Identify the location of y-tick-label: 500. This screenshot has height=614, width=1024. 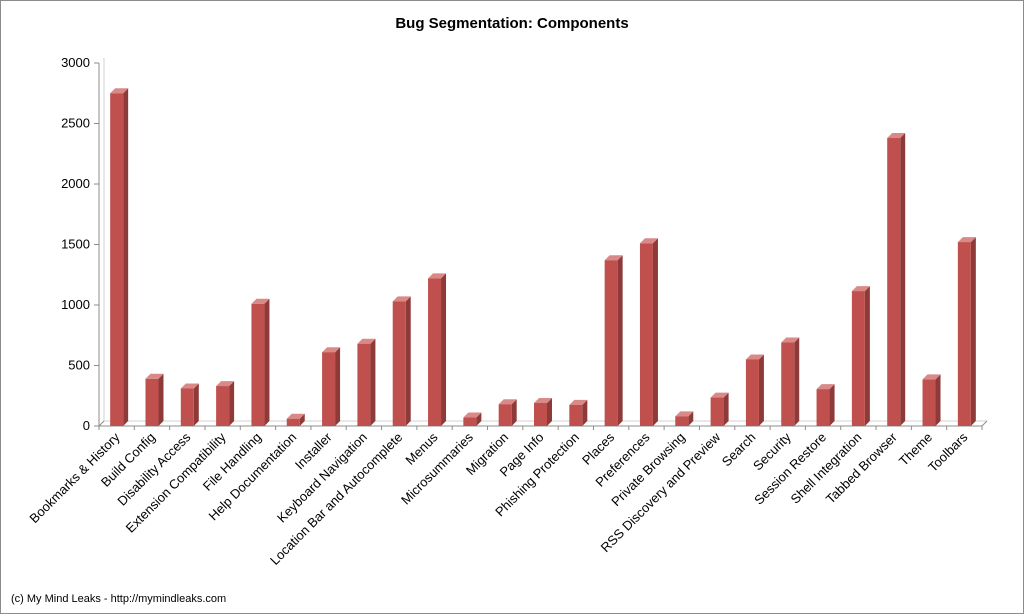
(79, 365).